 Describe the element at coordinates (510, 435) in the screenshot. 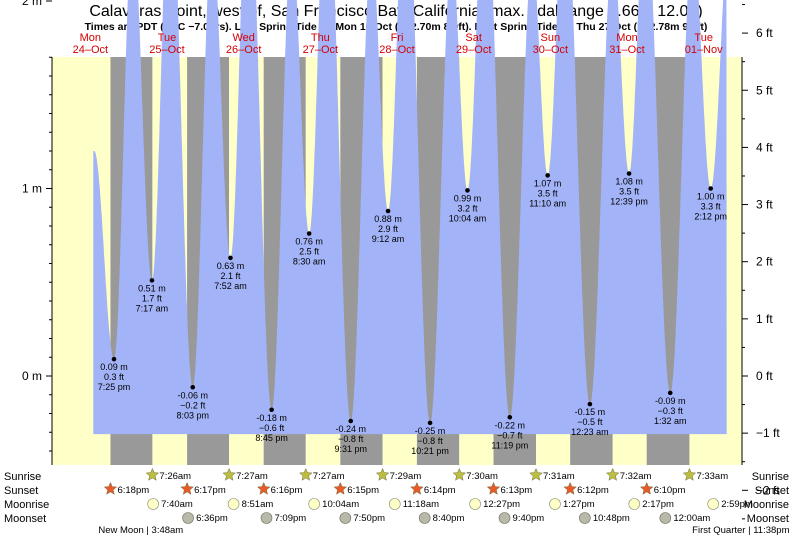

I see `tide-label: −0.7 ft` at that location.